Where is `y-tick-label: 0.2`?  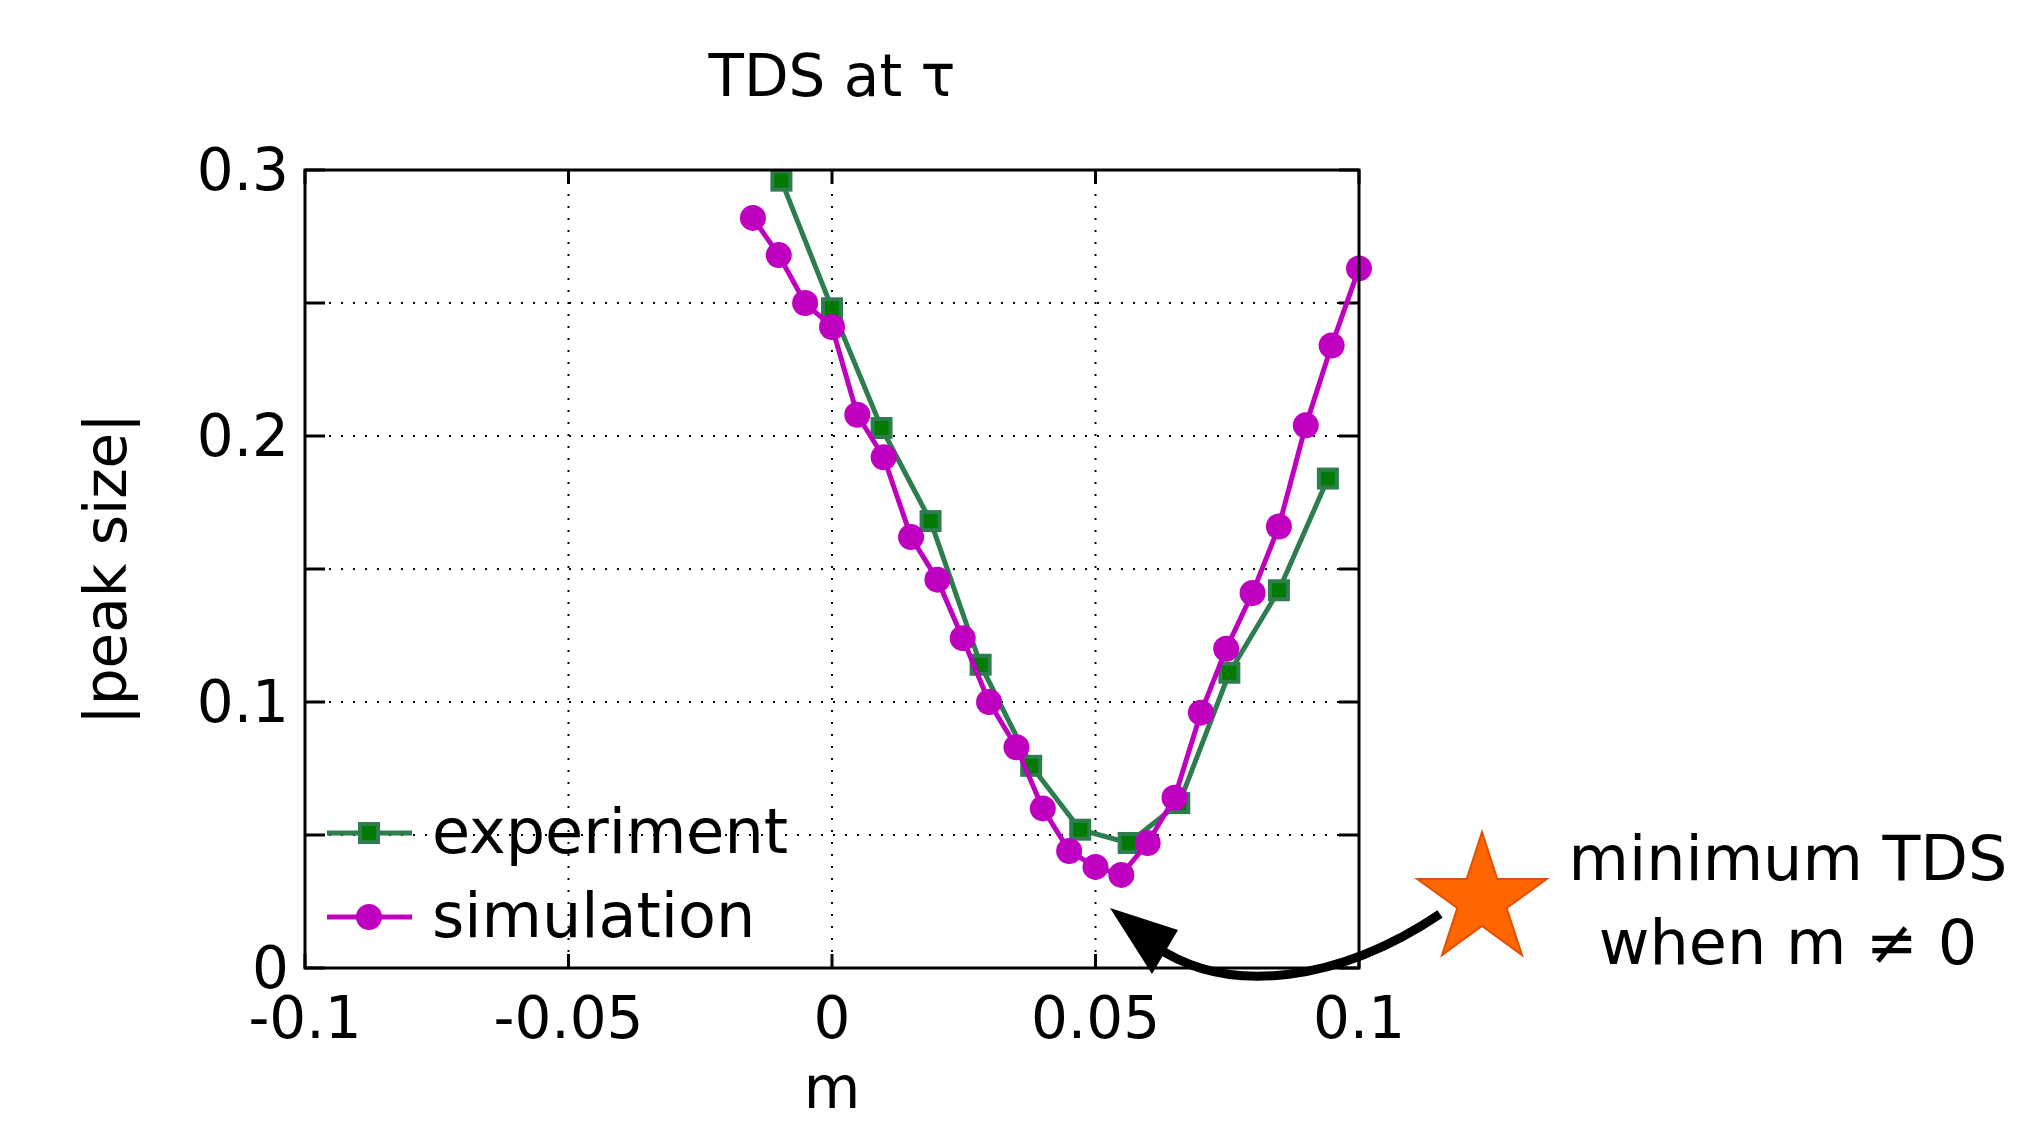
y-tick-label: 0.2 is located at coordinates (242, 436).